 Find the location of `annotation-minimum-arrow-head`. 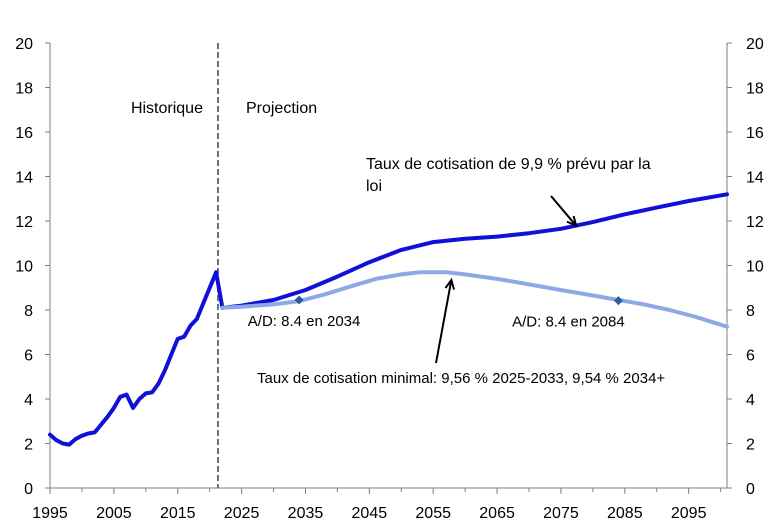

annotation-minimum-arrow-head is located at coordinates (449, 283).